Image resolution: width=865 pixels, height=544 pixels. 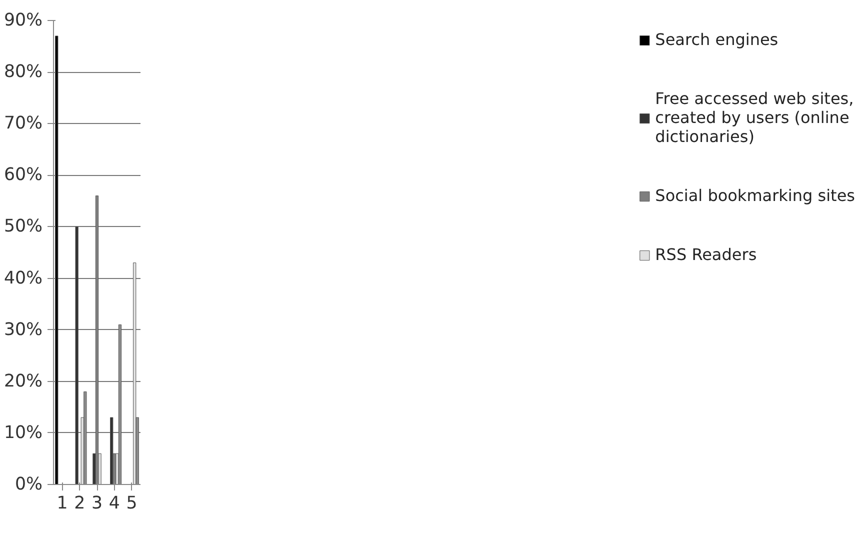 I want to click on x-tick-label: 5, so click(x=132, y=504).